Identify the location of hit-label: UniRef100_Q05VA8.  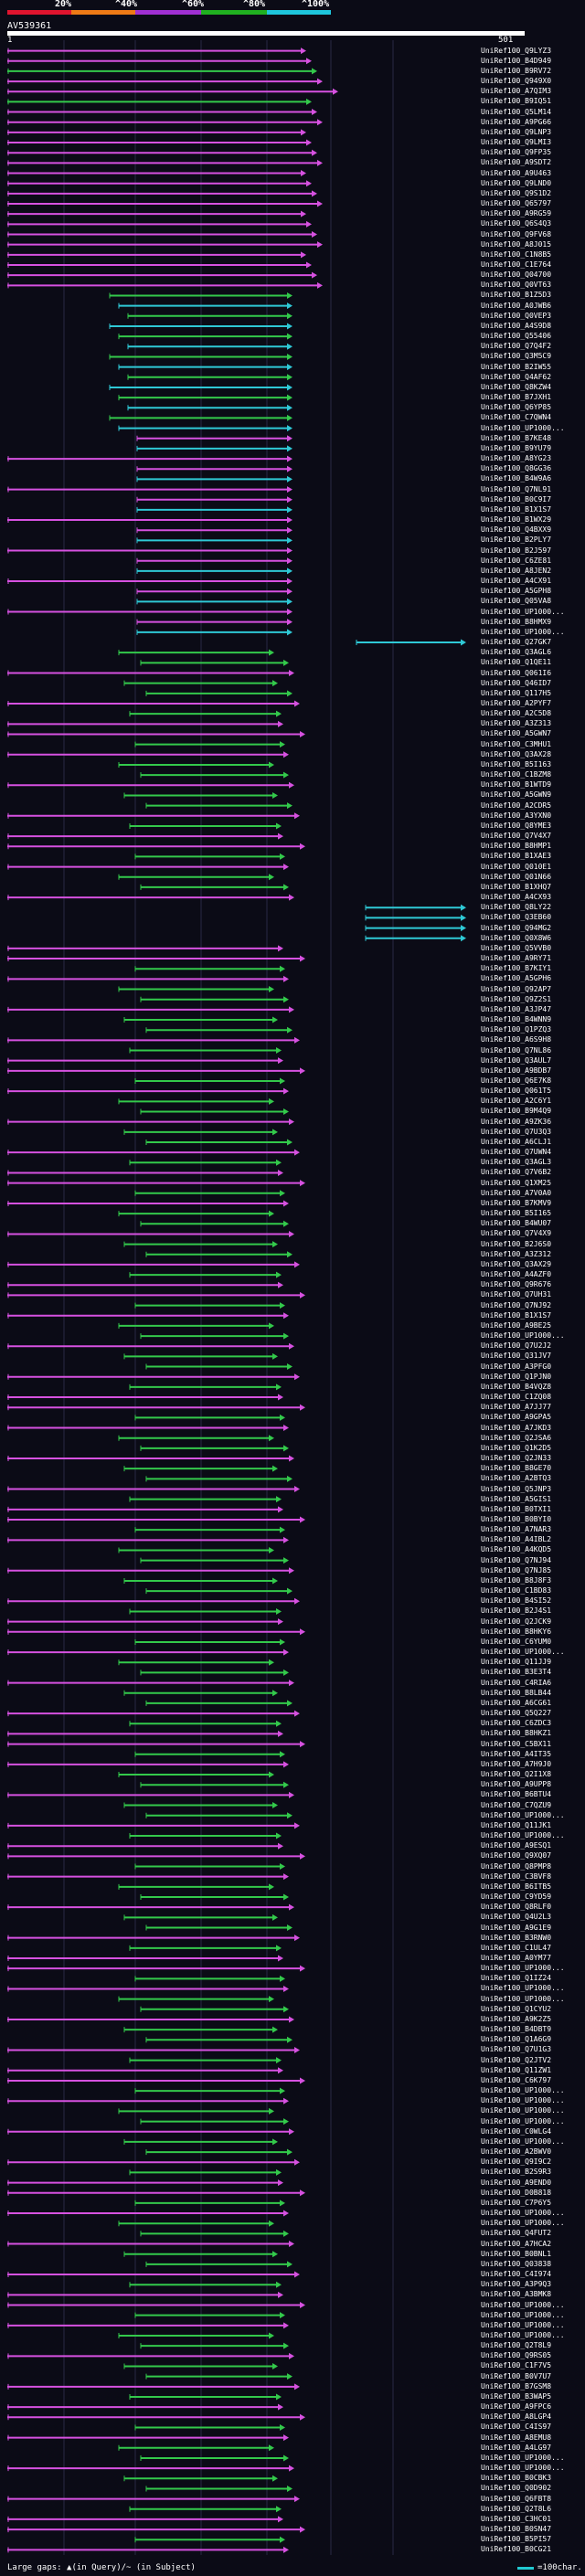
(516, 601).